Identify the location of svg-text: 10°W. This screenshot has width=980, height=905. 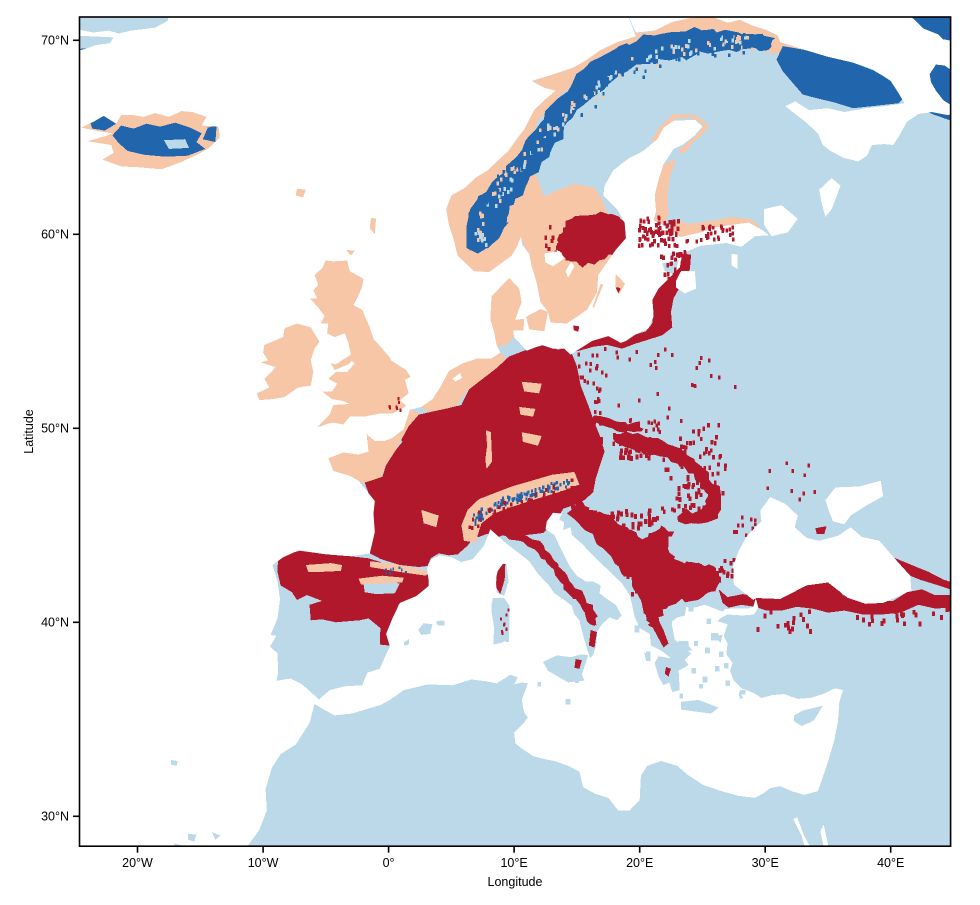
(263, 863).